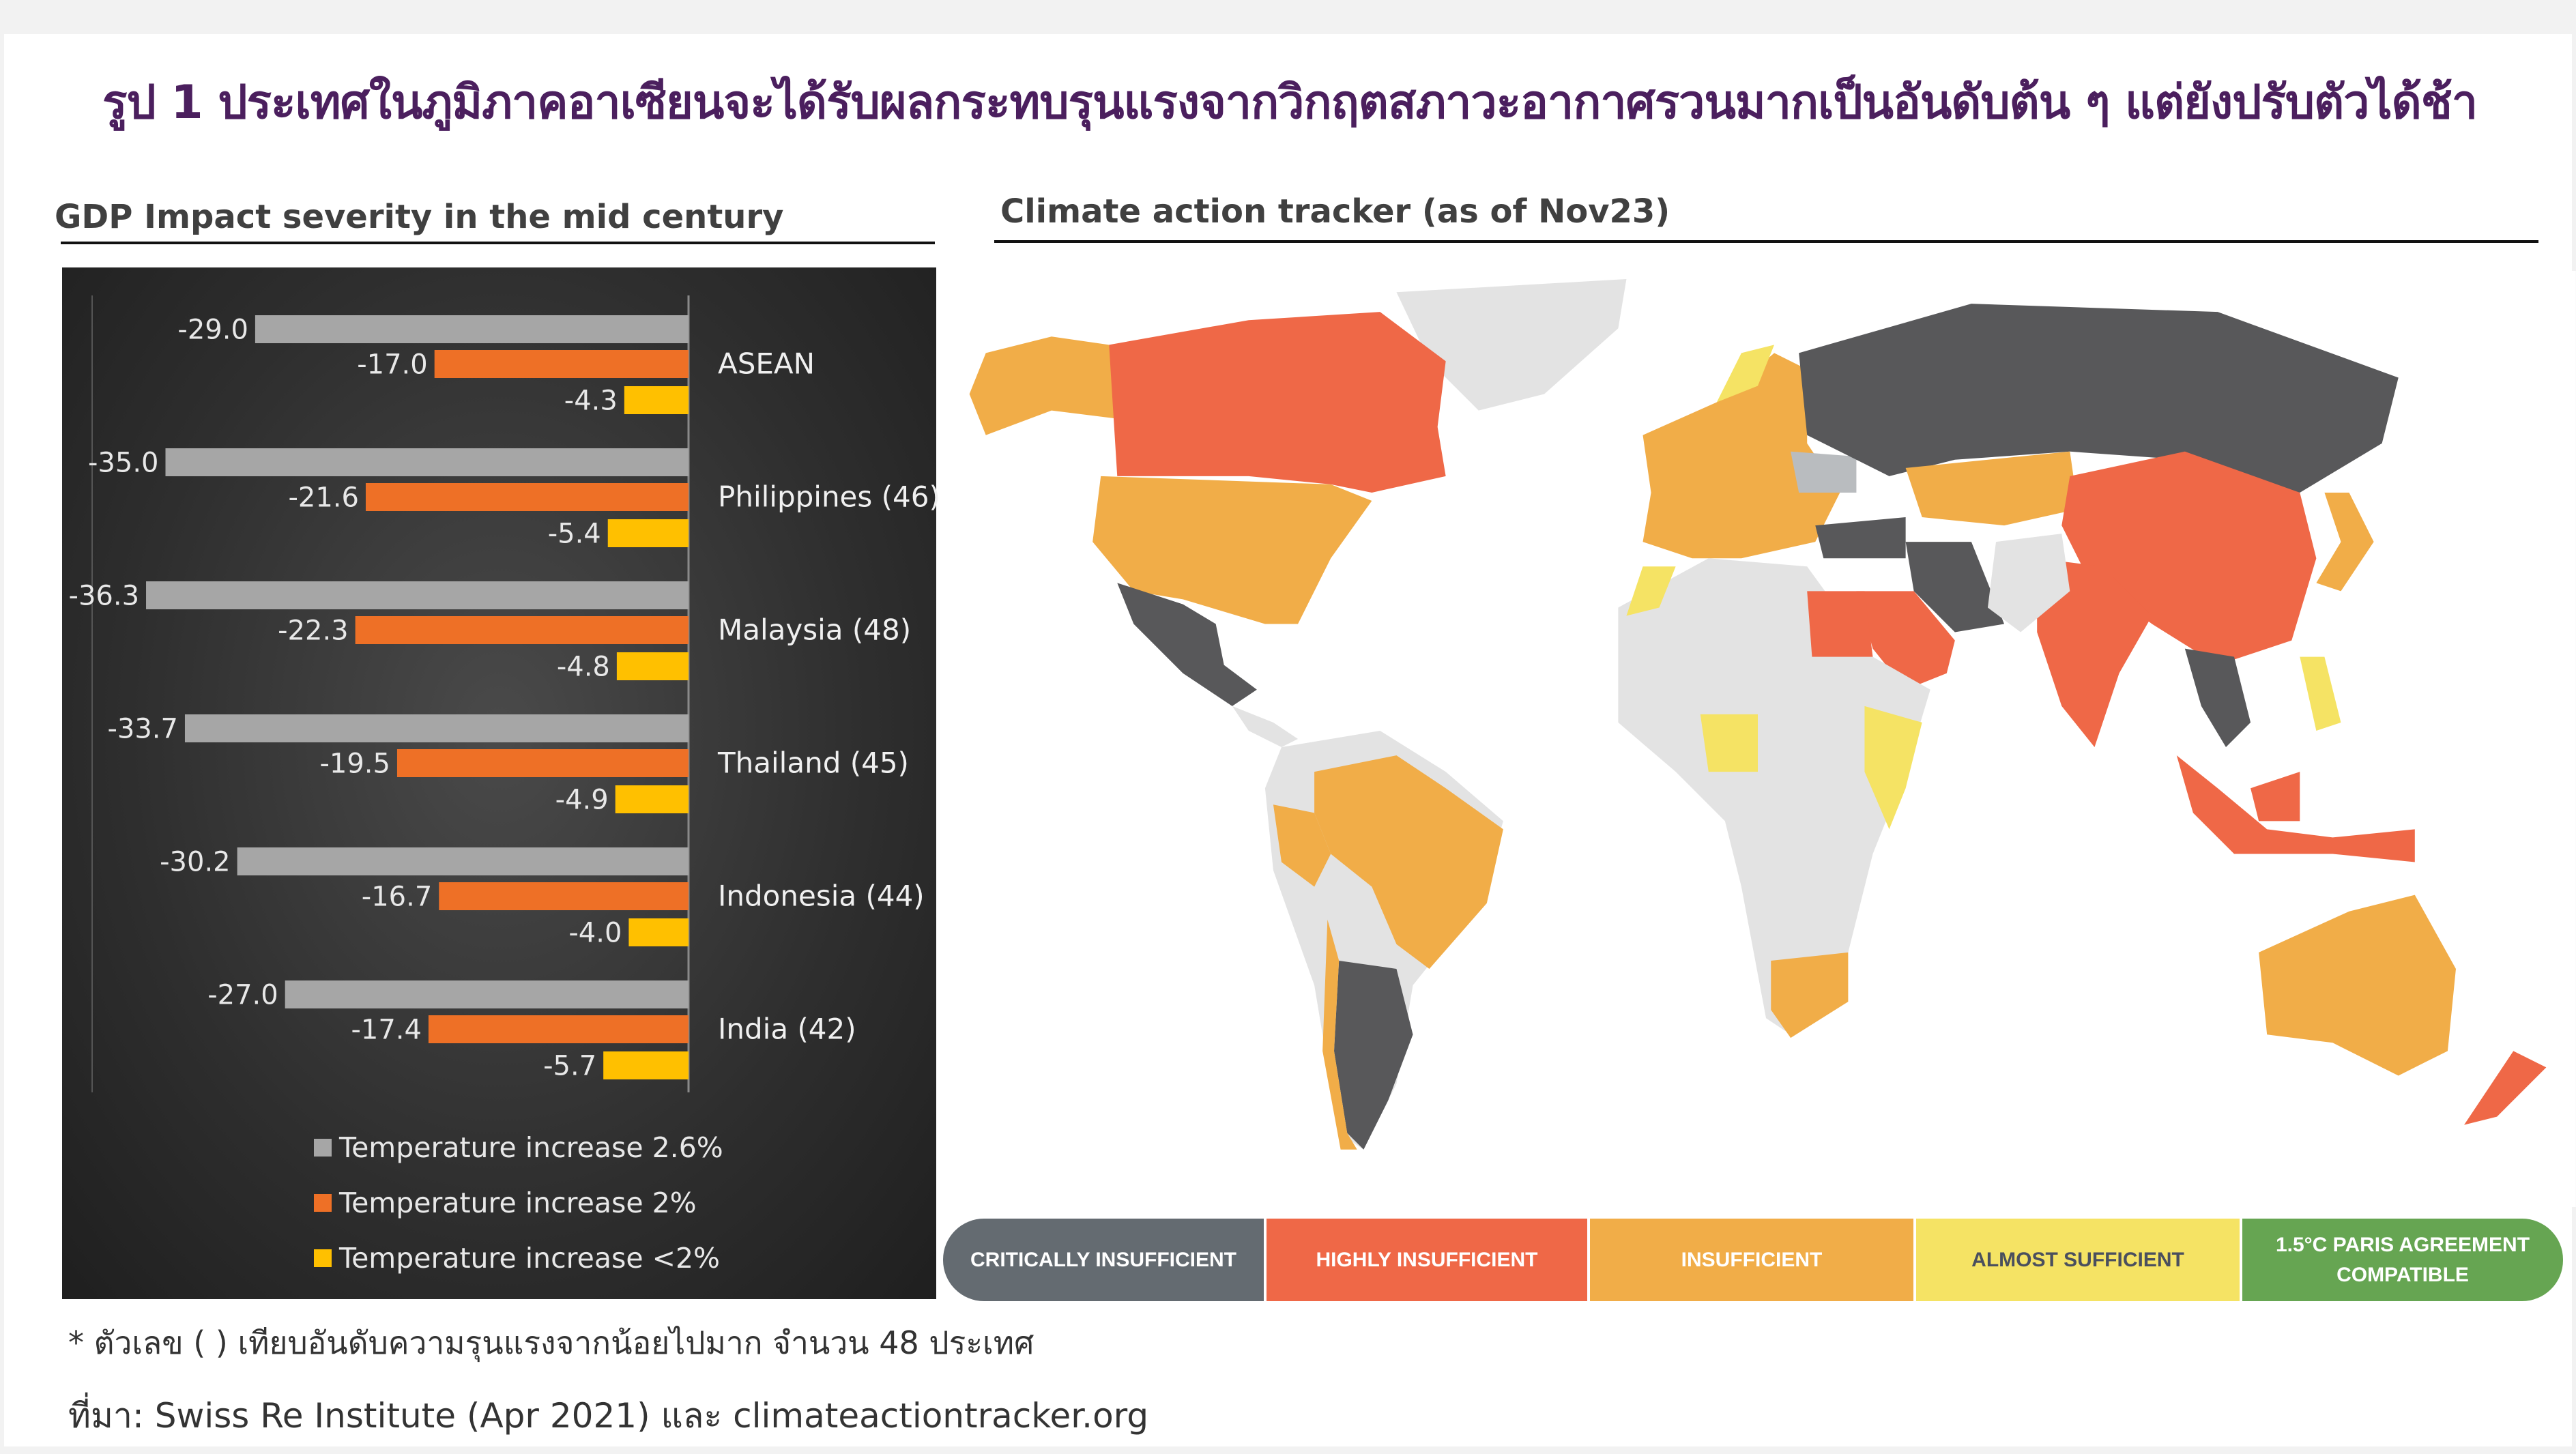 This screenshot has width=2576, height=1454. I want to click on map-se-asia, so click(2217, 698).